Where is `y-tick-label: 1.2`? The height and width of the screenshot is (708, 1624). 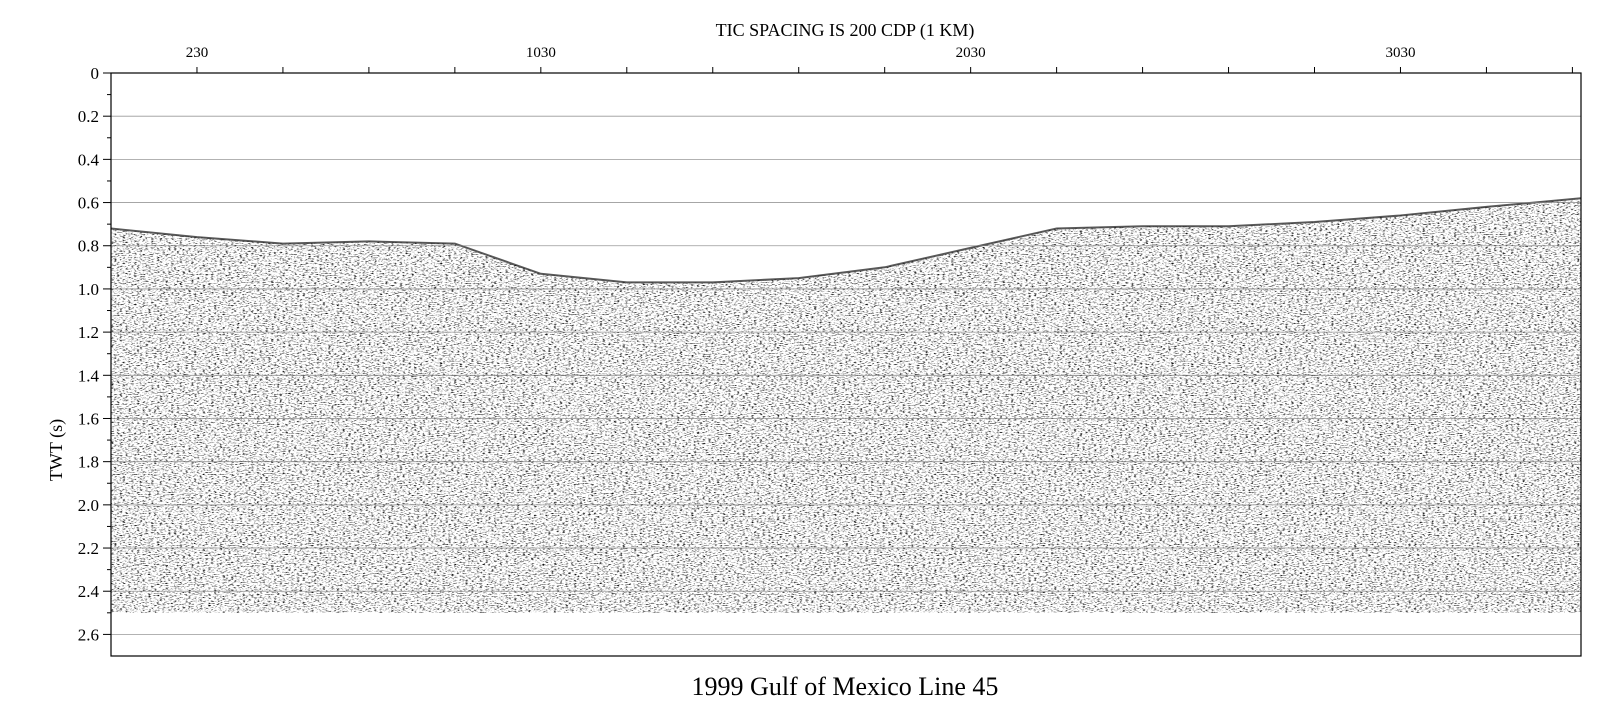 y-tick-label: 1.2 is located at coordinates (88, 332).